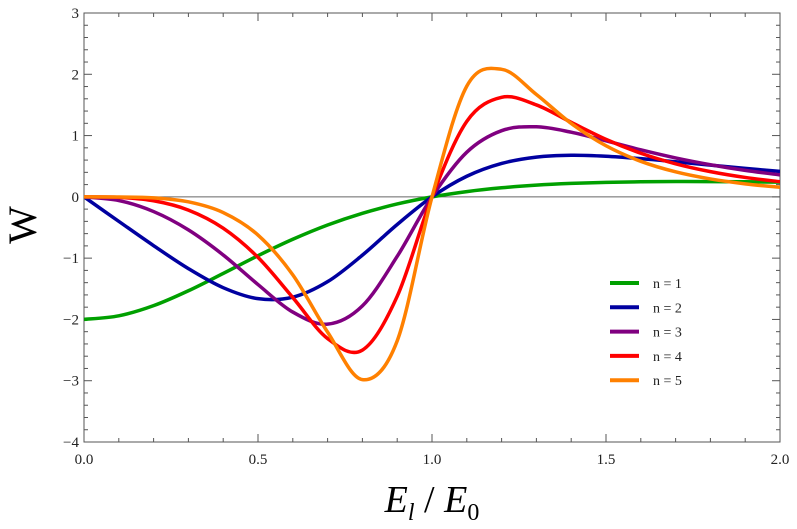 The image size is (797, 529). What do you see at coordinates (71, 382) in the screenshot?
I see `y-tick-label: −3` at bounding box center [71, 382].